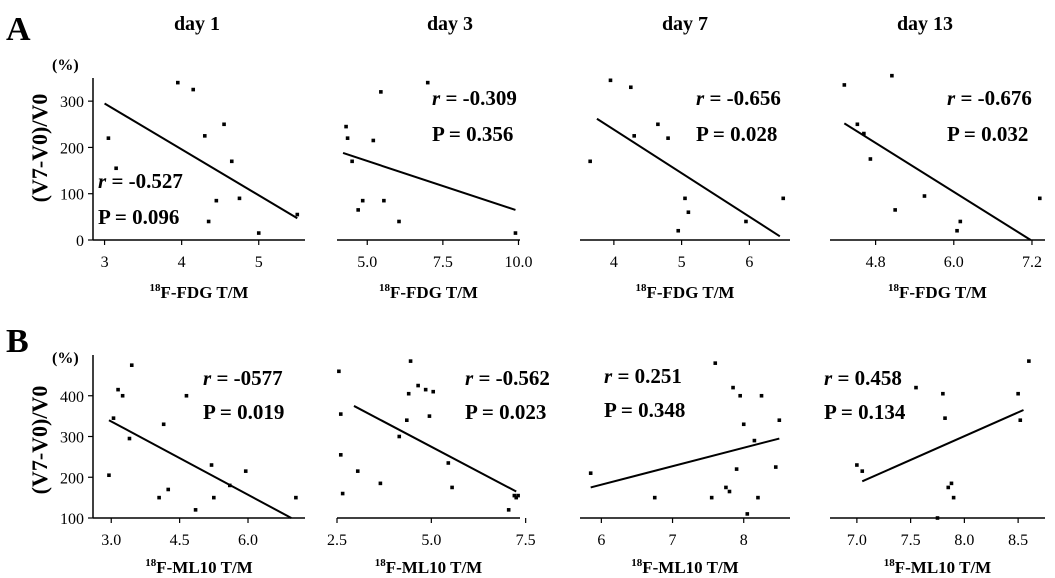 Image resolution: width=1055 pixels, height=578 pixels. What do you see at coordinates (197, 24) in the screenshot?
I see `day-title-1: day 1` at bounding box center [197, 24].